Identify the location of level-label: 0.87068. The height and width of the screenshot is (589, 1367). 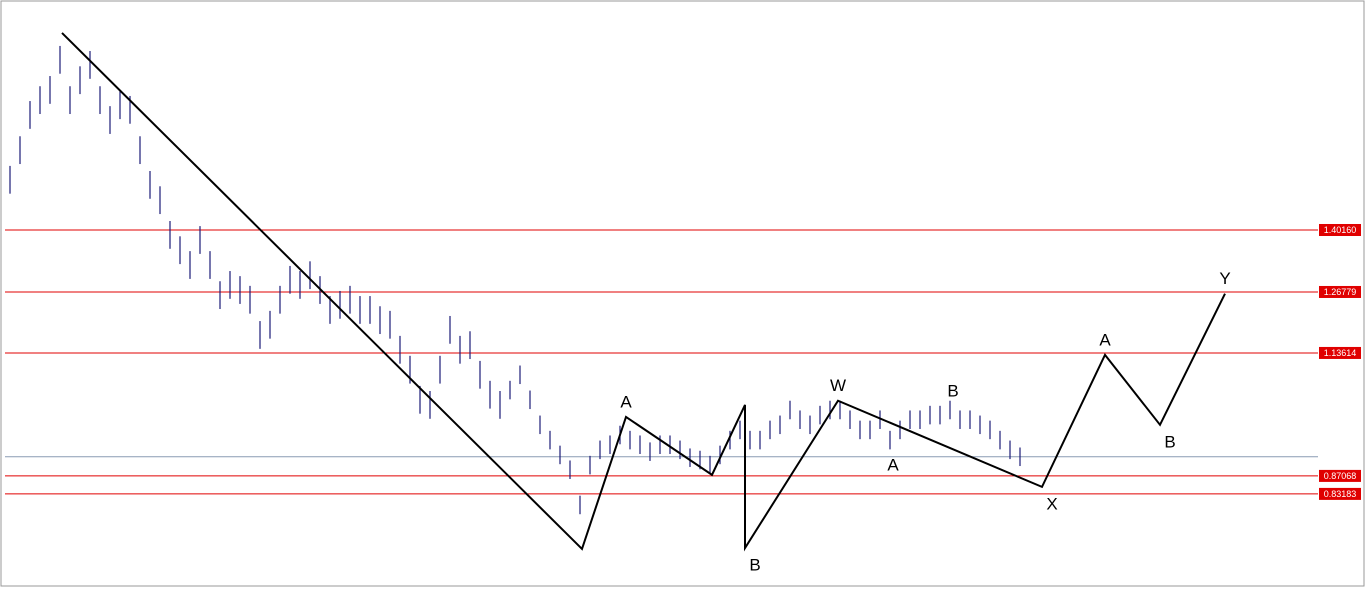
(1340, 476).